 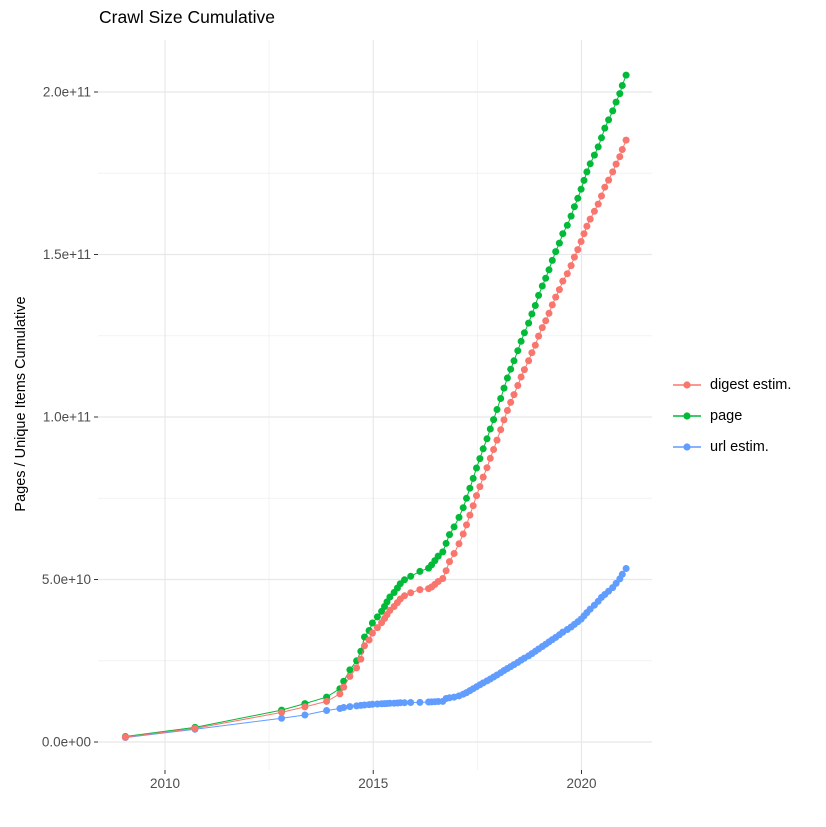 I want to click on legend-label-digest: digest estim., so click(x=751, y=385).